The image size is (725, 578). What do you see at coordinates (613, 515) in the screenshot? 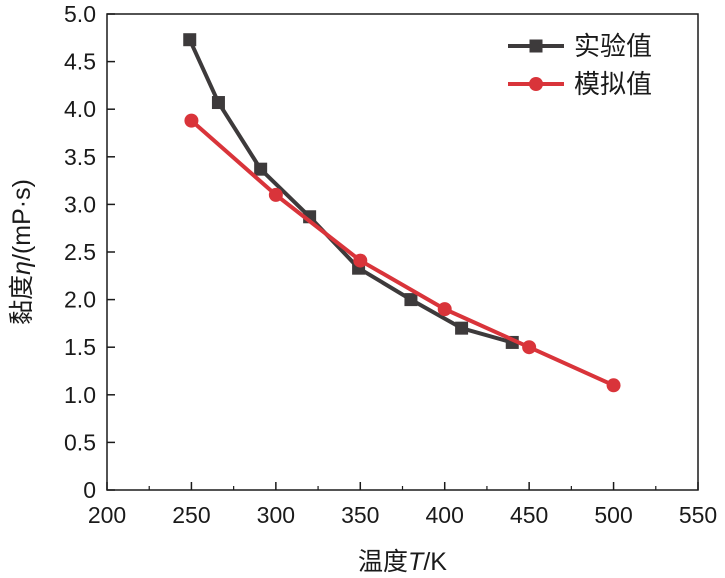
I see `x-tick-label: 500` at bounding box center [613, 515].